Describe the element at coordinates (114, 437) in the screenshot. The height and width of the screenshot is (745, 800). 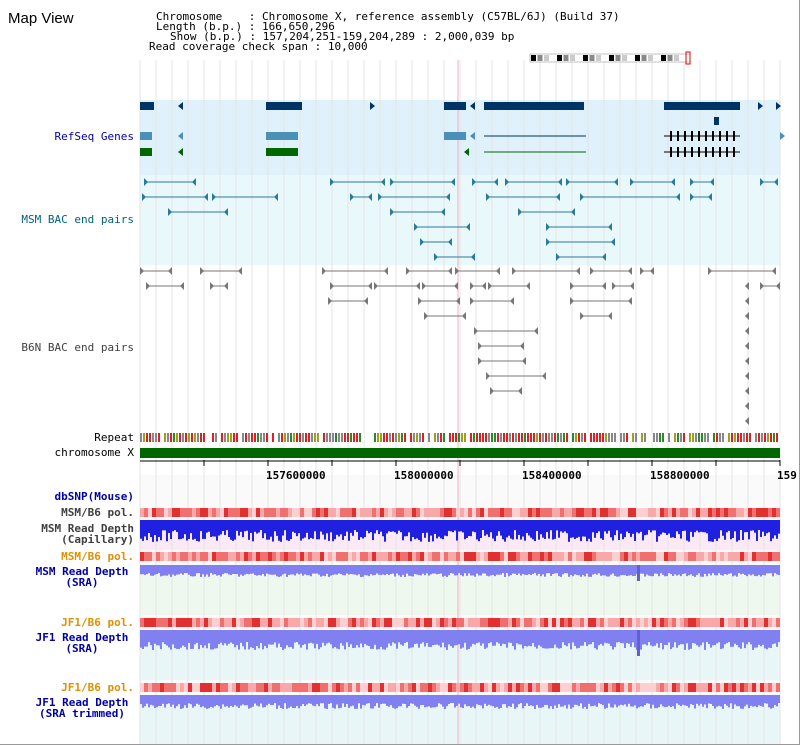
I see `track-label-repeat: Repeat` at that location.